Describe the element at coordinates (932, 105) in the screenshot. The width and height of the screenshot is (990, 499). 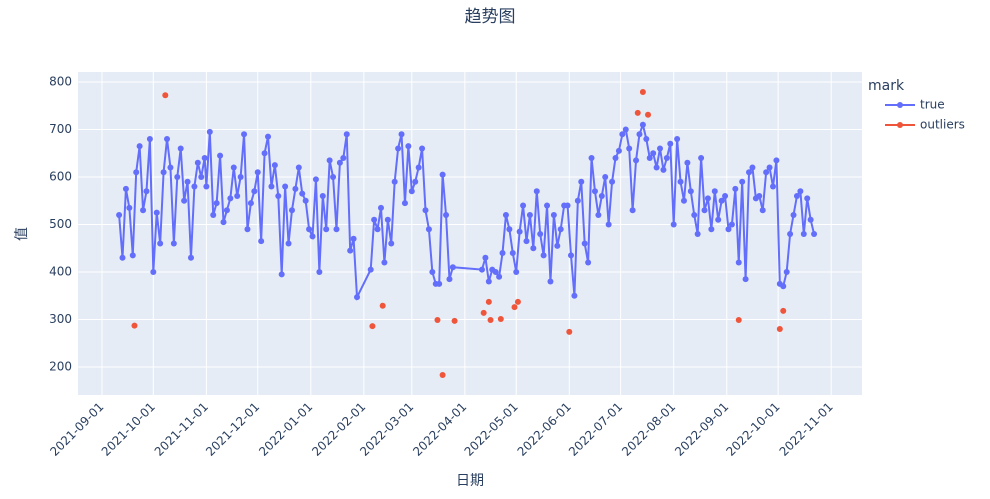
I see `legend-label: true` at that location.